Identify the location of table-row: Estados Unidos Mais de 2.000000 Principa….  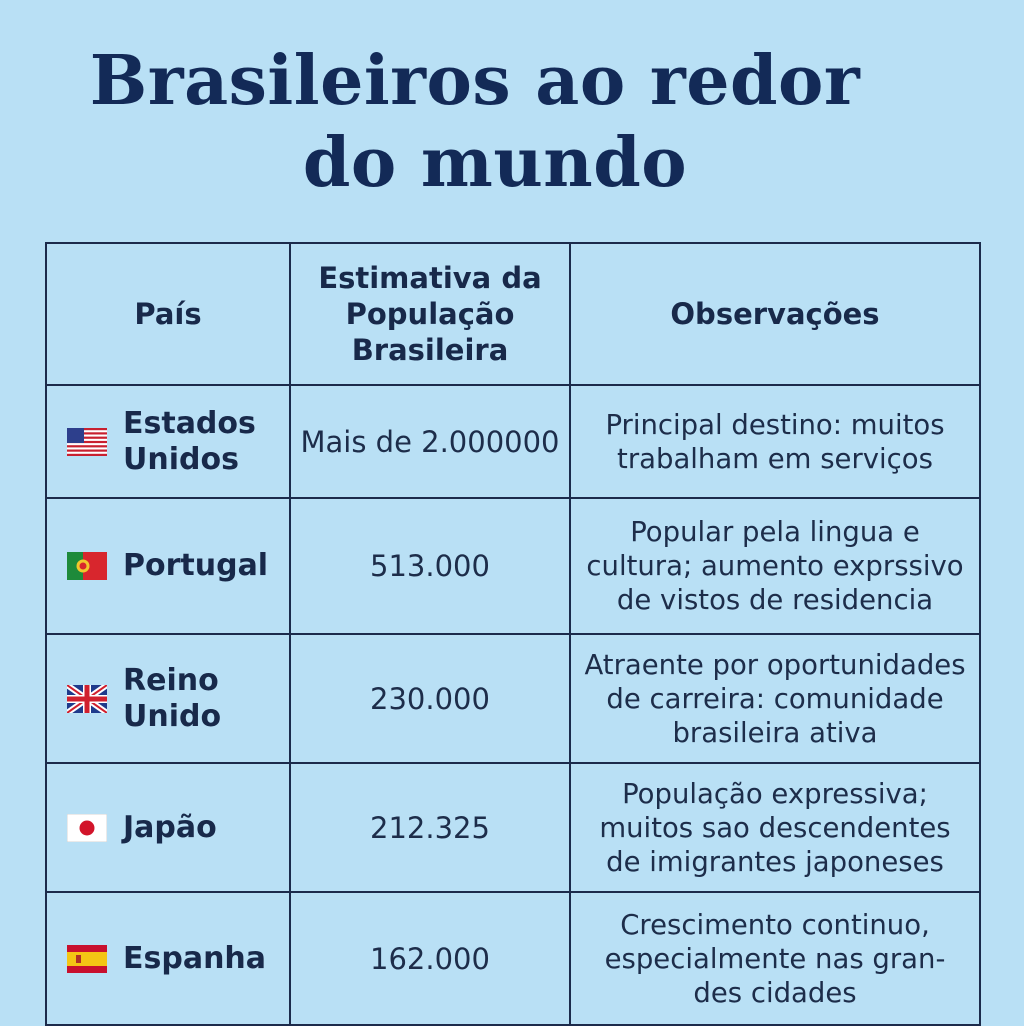
(513, 441).